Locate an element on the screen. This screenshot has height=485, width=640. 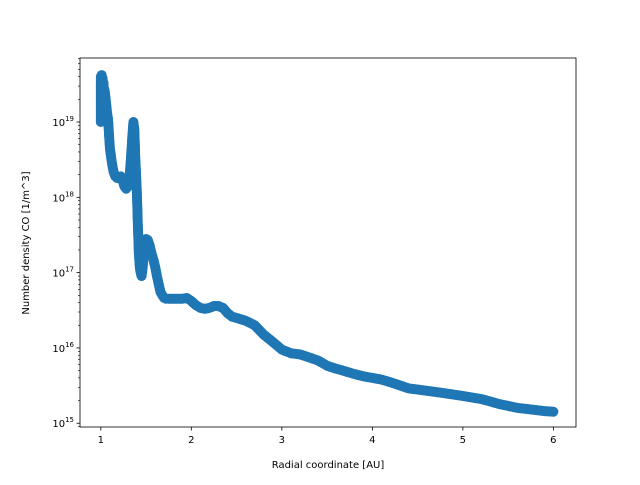
y-tick-label: 1016 is located at coordinates (63, 348).